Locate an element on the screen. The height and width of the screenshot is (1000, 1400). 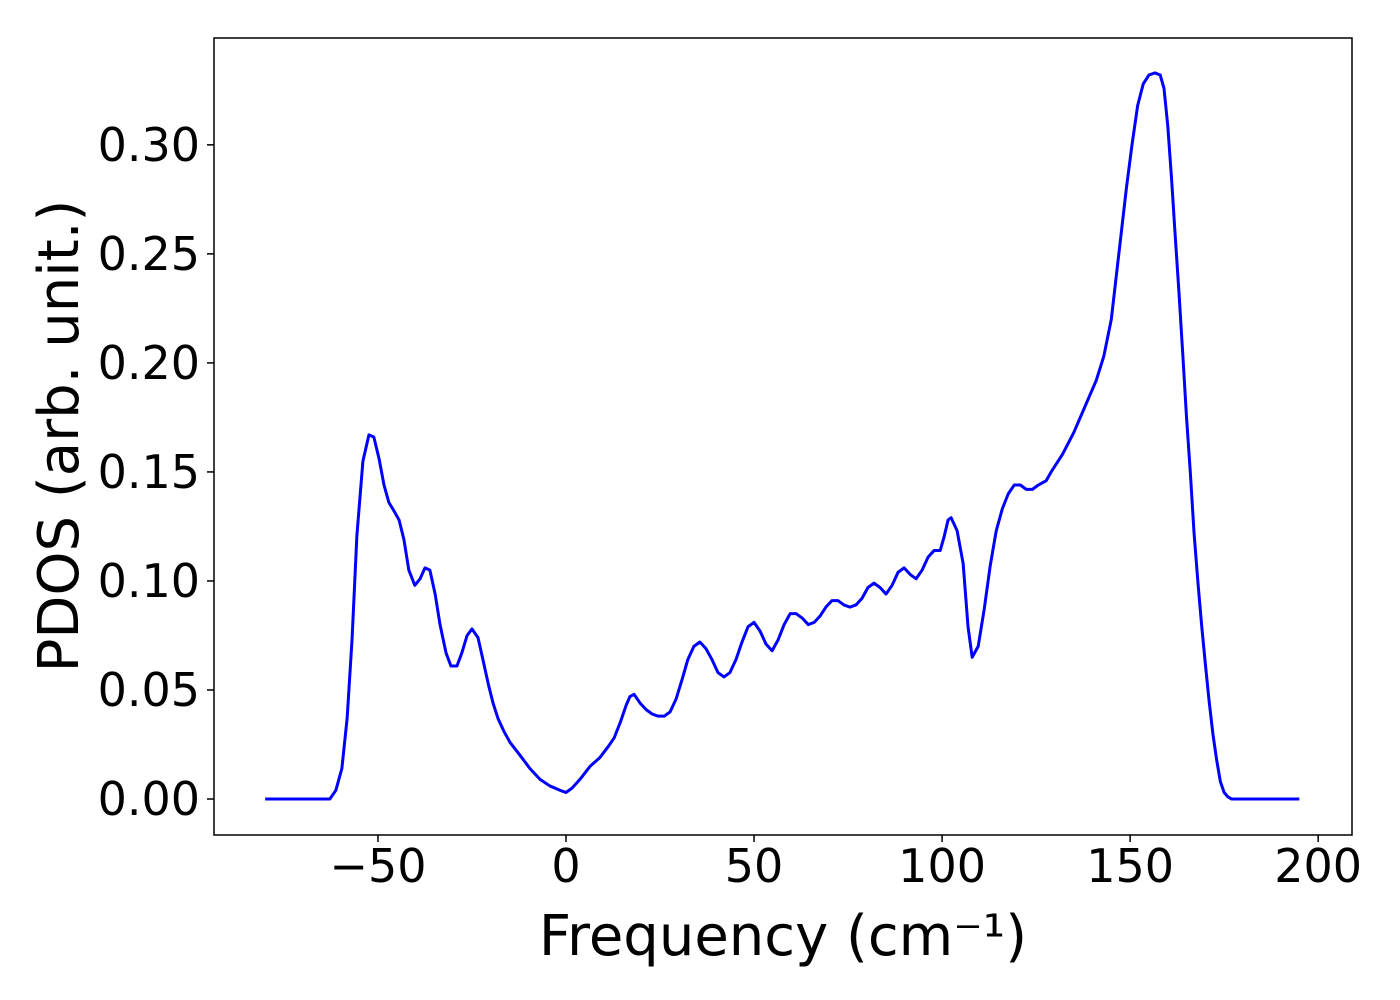
y-tick-label: 0.00 is located at coordinates (149, 799).